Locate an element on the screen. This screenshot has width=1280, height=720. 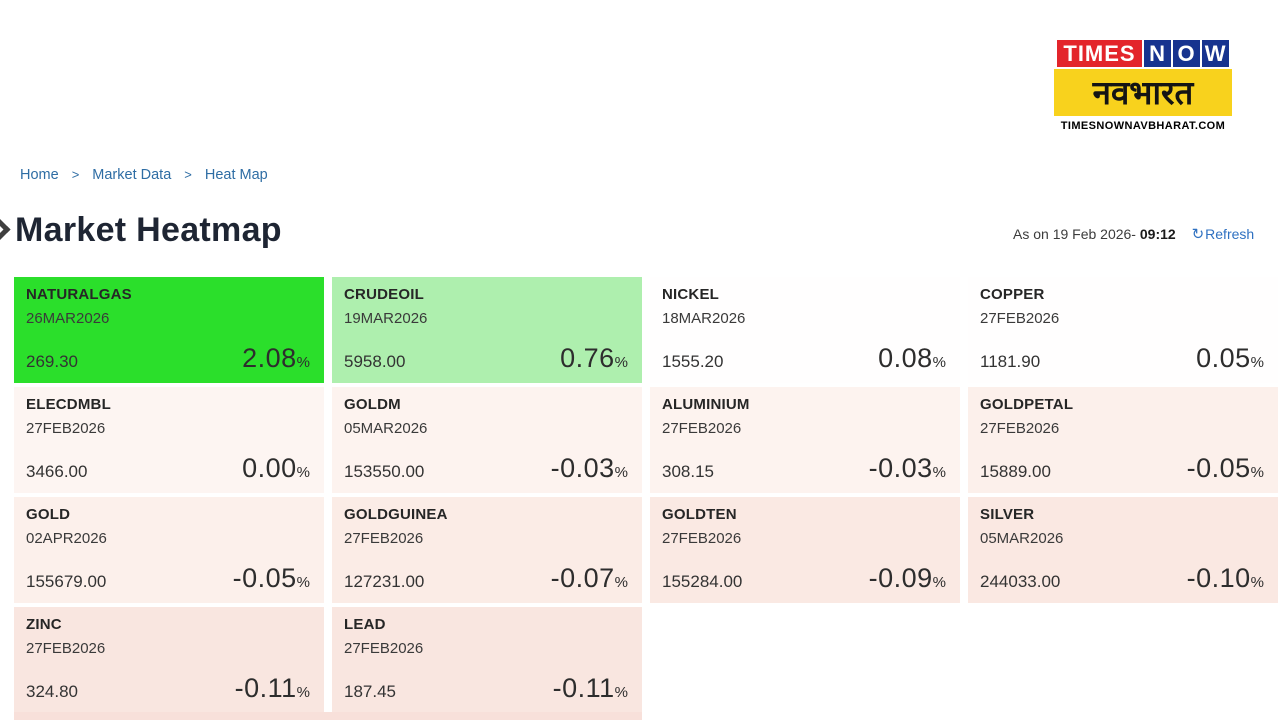
heatmap-tile: ELECDMBL 27FEB2026 3466.00 0.00% is located at coordinates (169, 440).